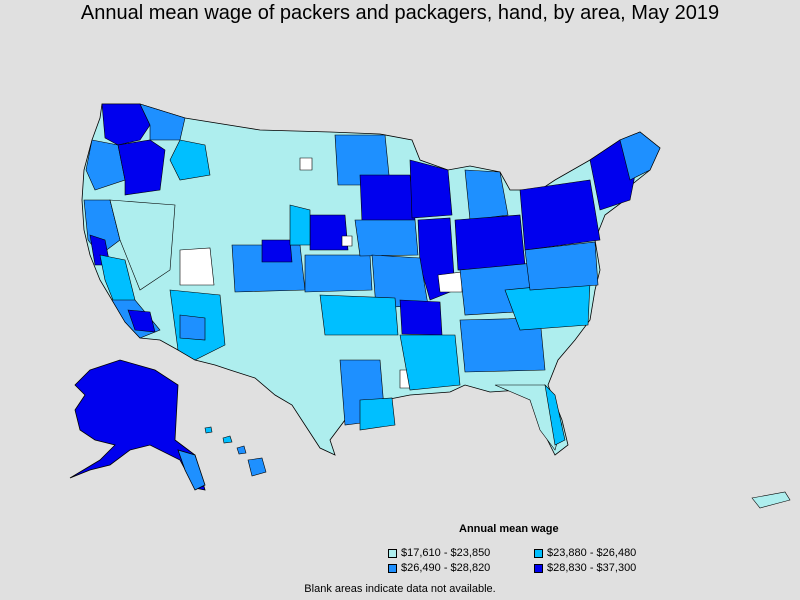 The height and width of the screenshot is (600, 800). I want to click on legend-label-4: $28,830 - $37,300, so click(592, 568).